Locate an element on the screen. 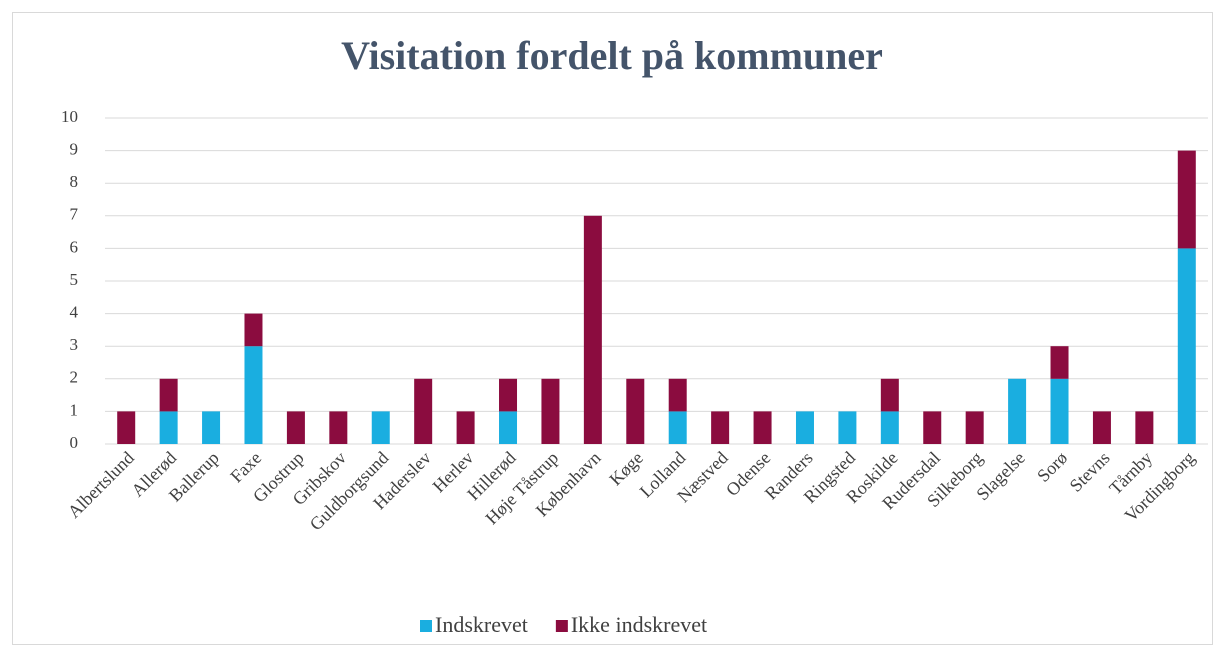 Image resolution: width=1225 pixels, height=657 pixels. y-tick-label: 4 is located at coordinates (74, 312).